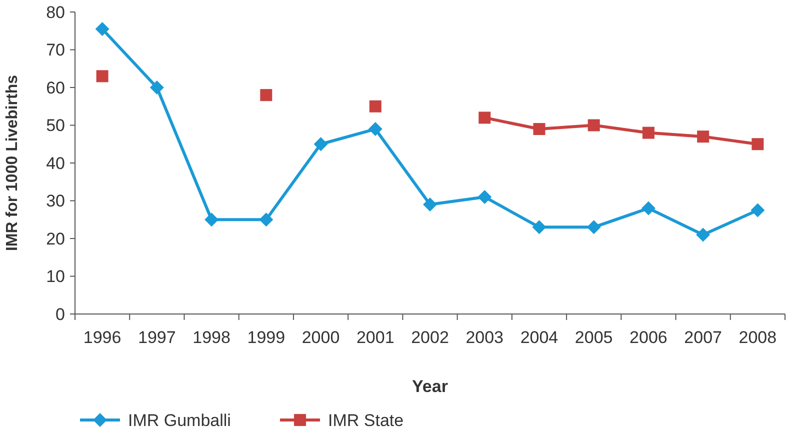 Image resolution: width=790 pixels, height=434 pixels. I want to click on x-tick-label: 2008, so click(757, 337).